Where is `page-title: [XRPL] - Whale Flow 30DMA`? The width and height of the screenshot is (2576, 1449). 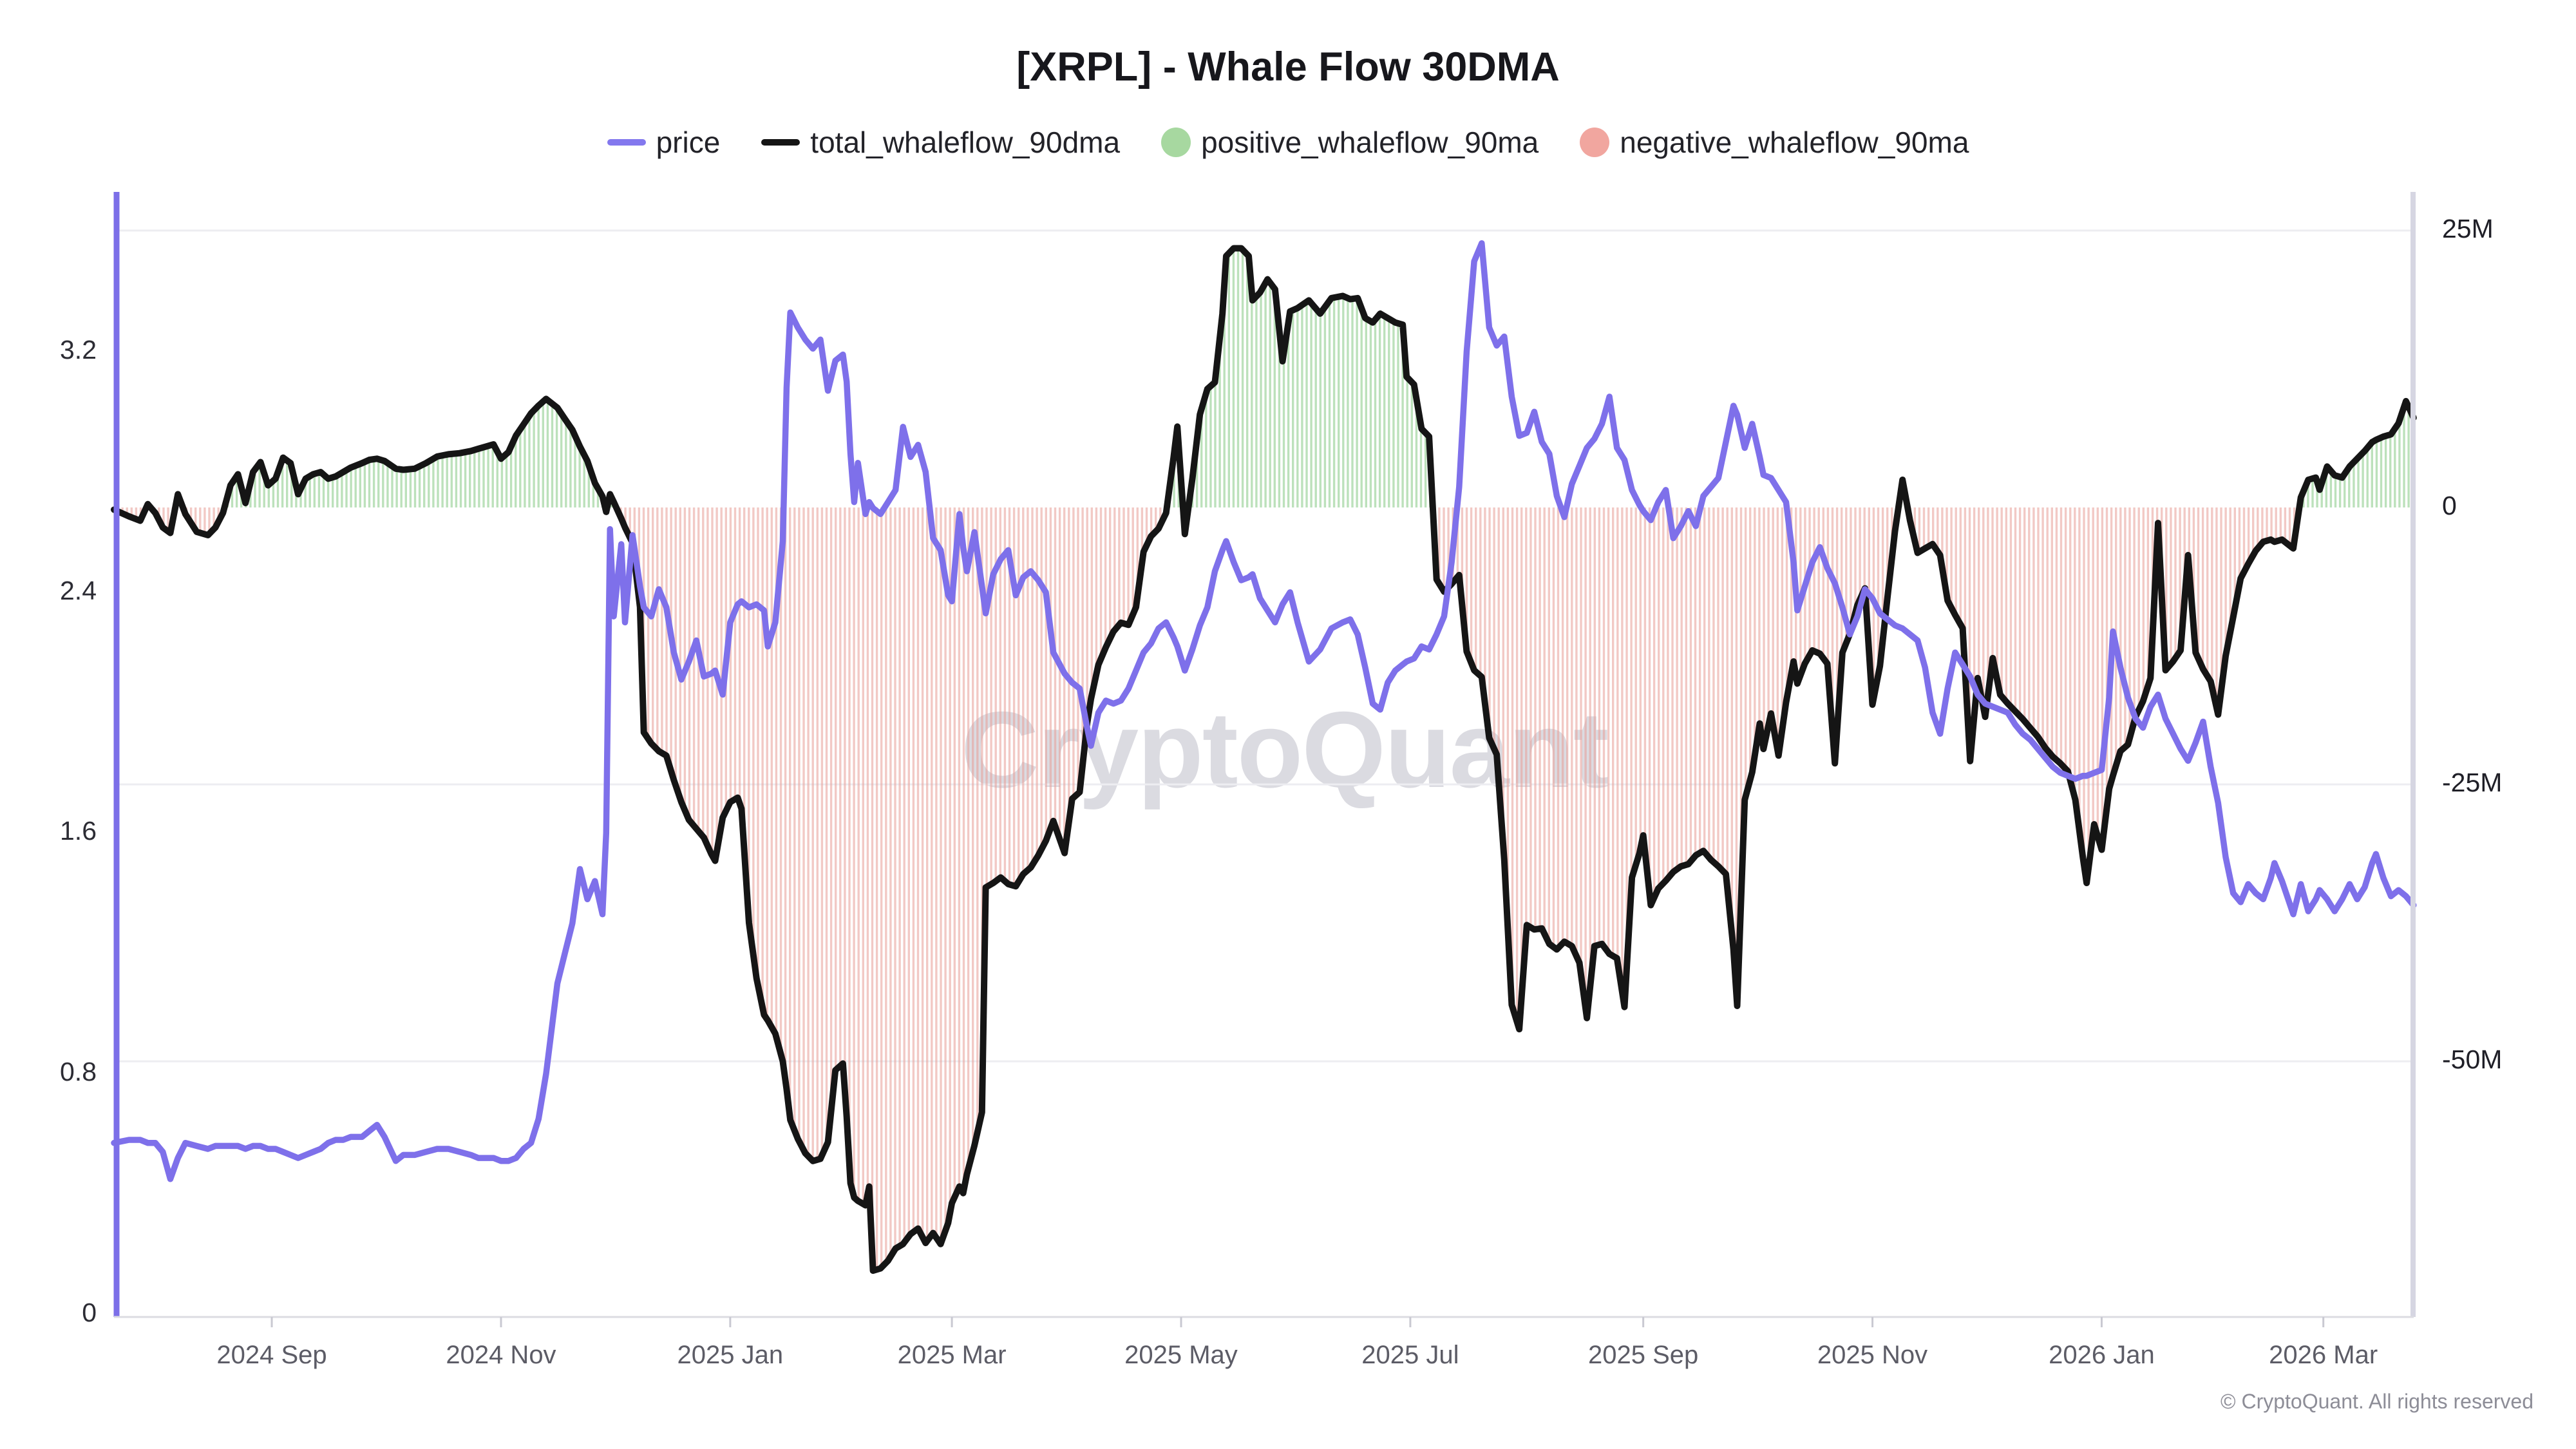
page-title: [XRPL] - Whale Flow 30DMA is located at coordinates (1288, 67).